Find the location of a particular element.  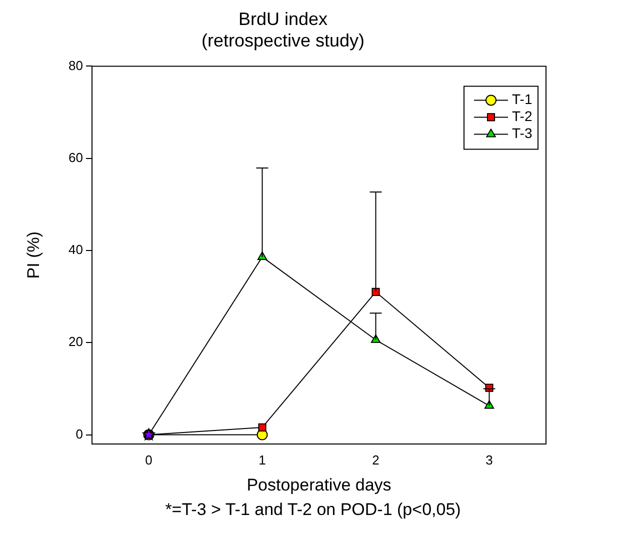

x-tick-label: 2 is located at coordinates (376, 460).